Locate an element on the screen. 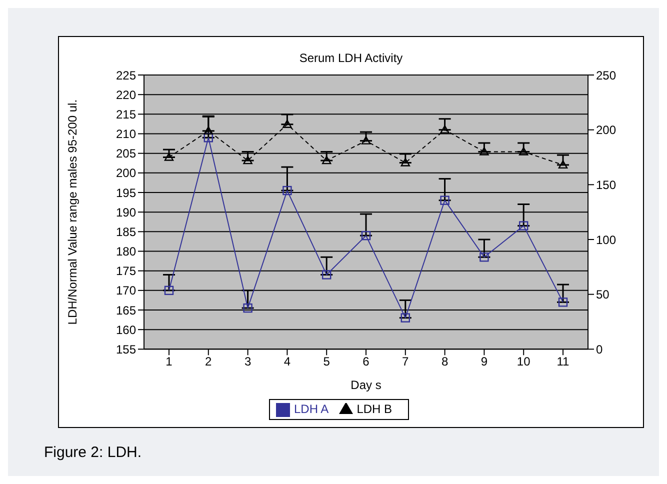 Image resolution: width=667 pixels, height=484 pixels. x-axis-title: Day s is located at coordinates (366, 385).